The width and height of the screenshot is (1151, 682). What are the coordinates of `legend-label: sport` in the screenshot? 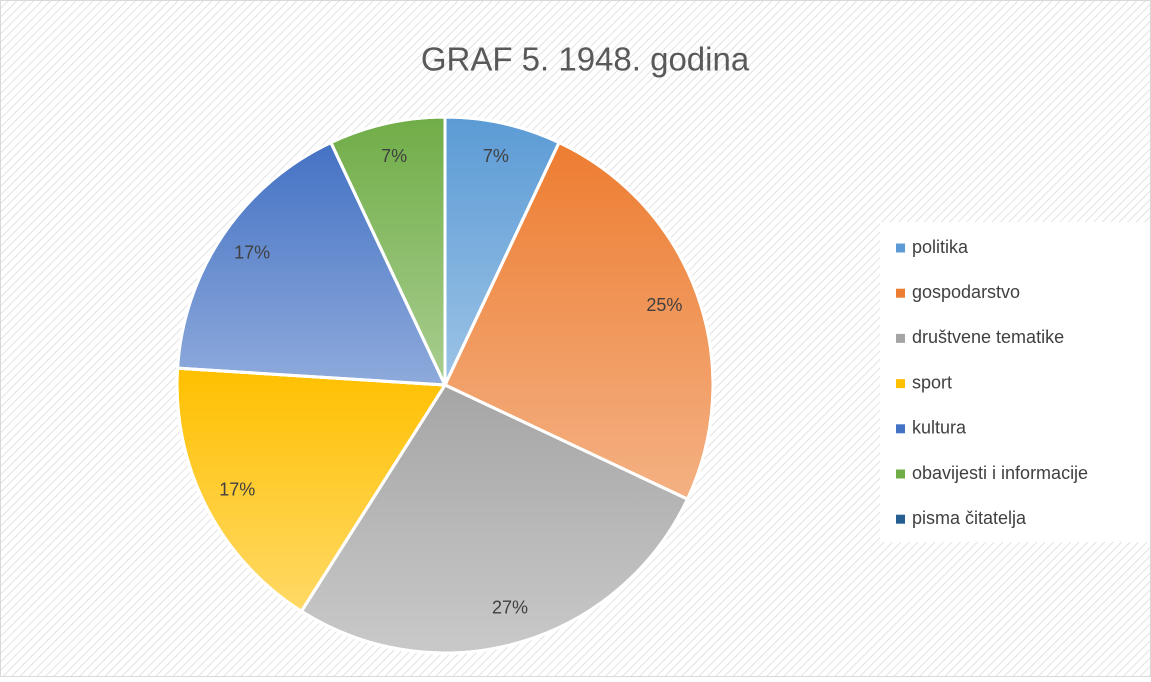 It's located at (932, 382).